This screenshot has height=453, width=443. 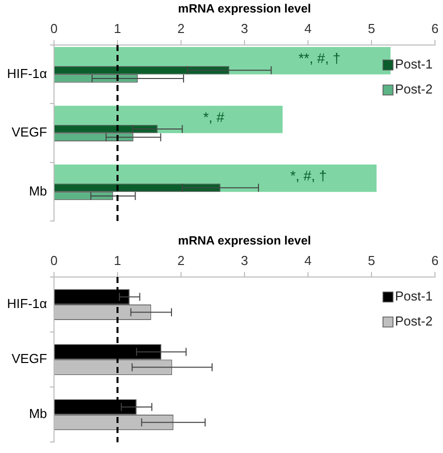 What do you see at coordinates (319, 58) in the screenshot?
I see `annotation: **, #, †` at bounding box center [319, 58].